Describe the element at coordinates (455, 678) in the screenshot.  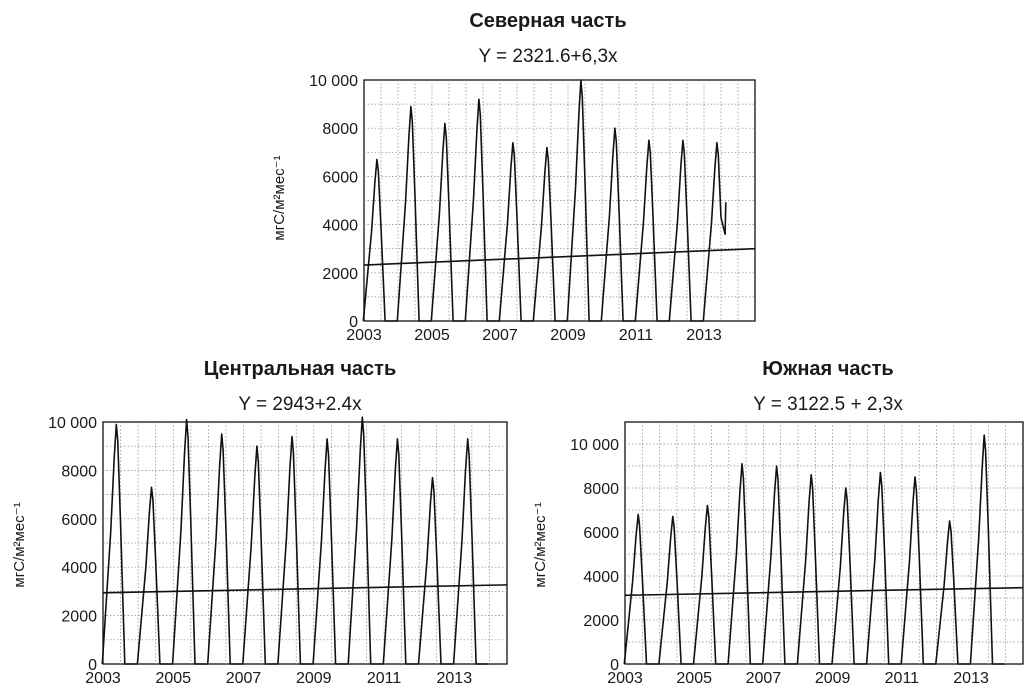
I see `chart-central-xtick-label: 2013` at that location.